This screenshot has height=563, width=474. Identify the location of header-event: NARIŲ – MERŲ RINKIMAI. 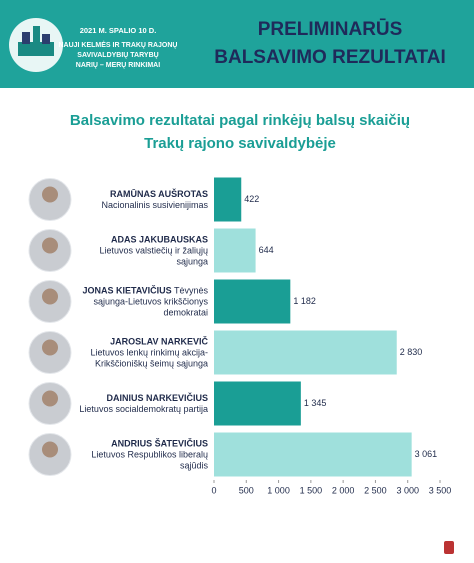
(118, 65).